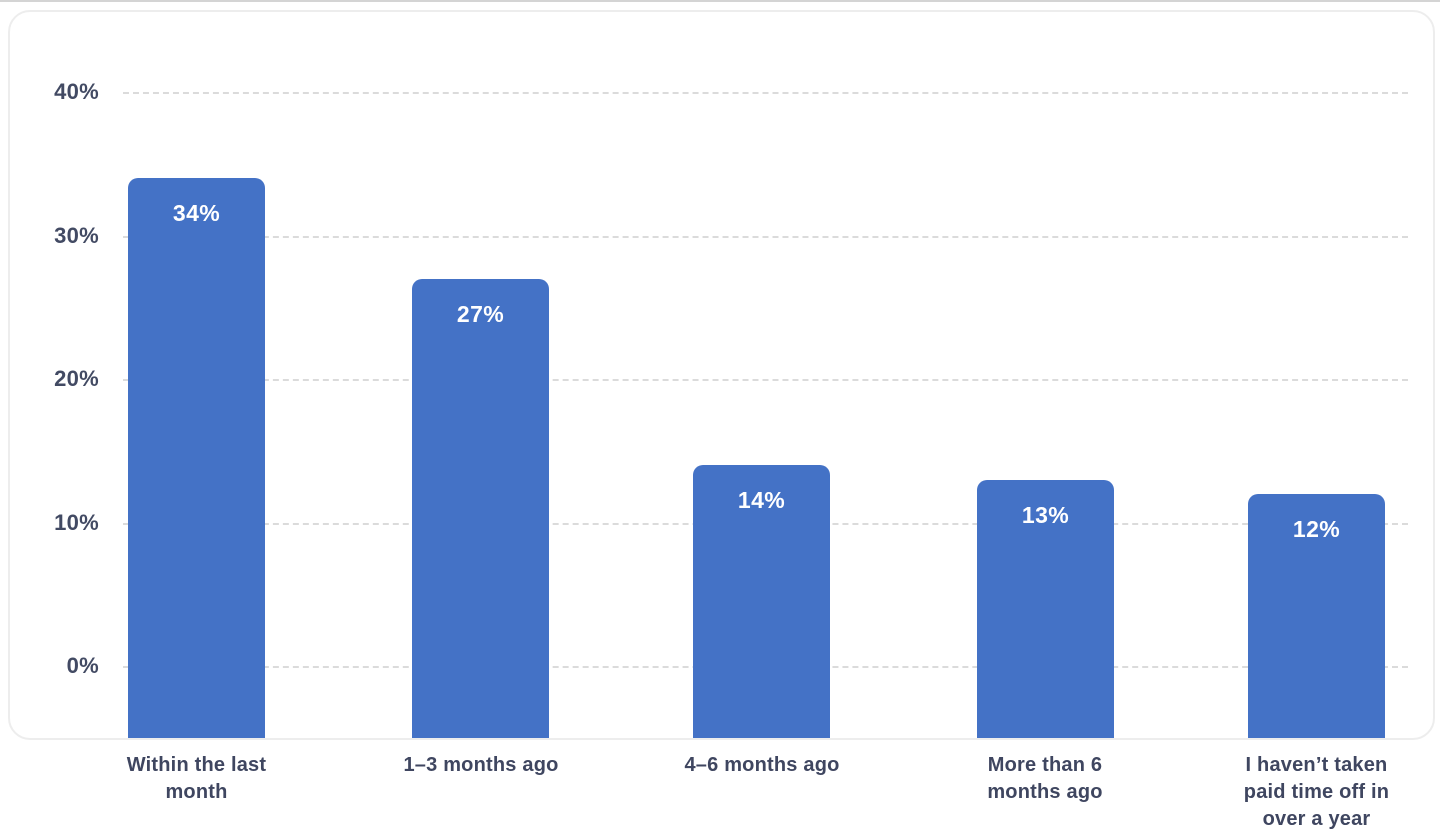 Image resolution: width=1440 pixels, height=840 pixels. I want to click on x-axis-category-label: Within the last month, so click(197, 779).